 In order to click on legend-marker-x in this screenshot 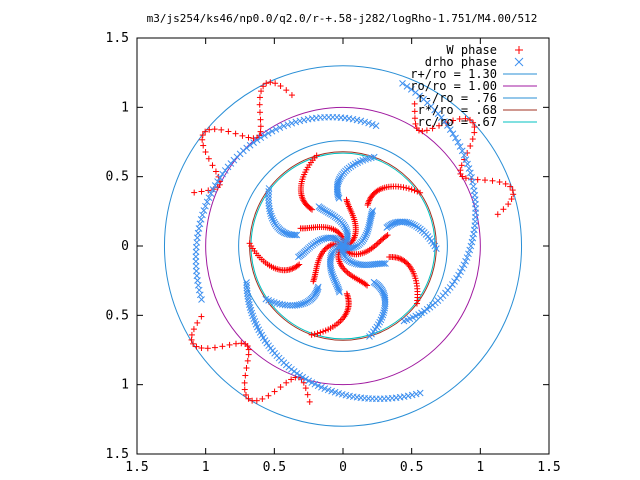, I will do `click(519, 62)`.